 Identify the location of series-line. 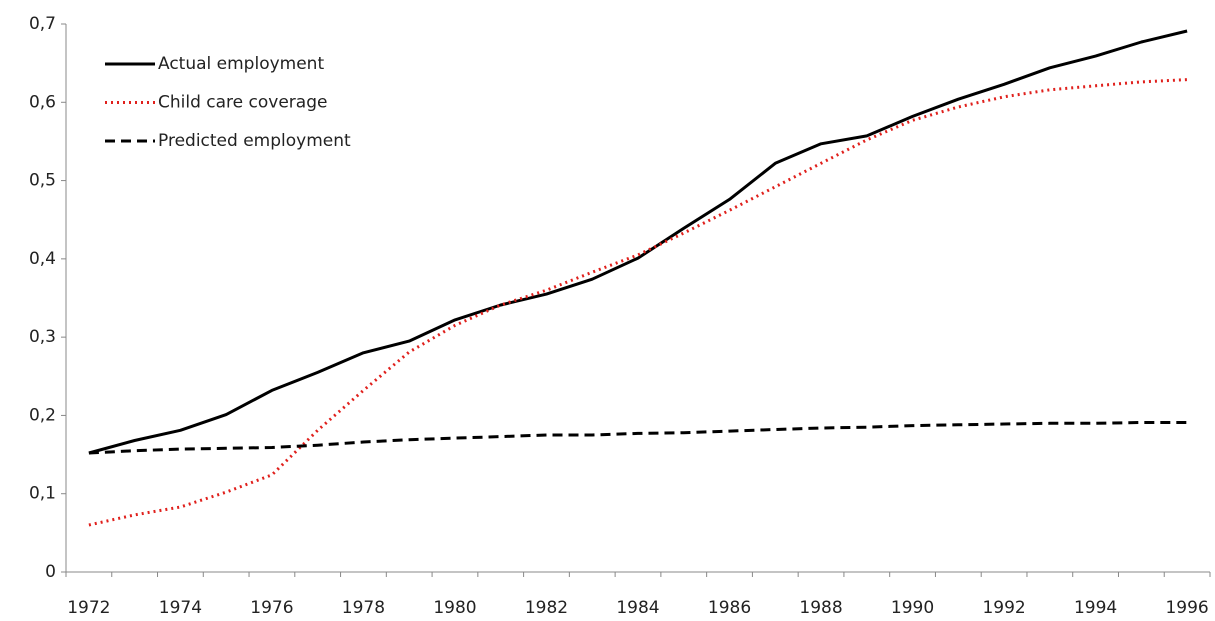
(638, 438).